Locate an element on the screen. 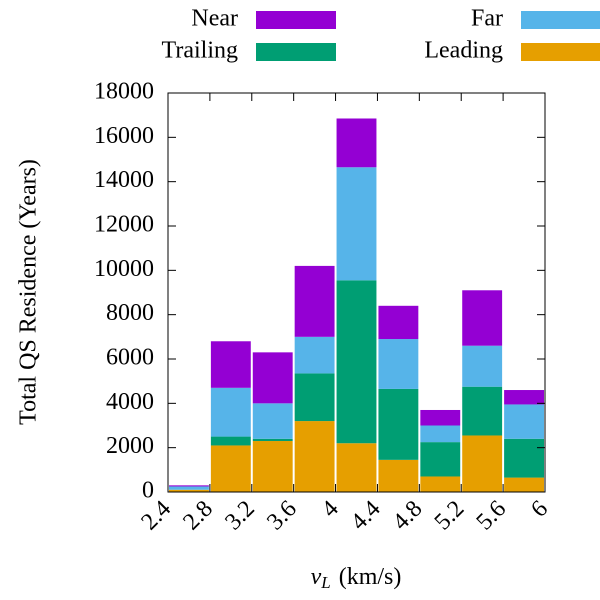 The image size is (600, 600). x-tick-label: 3.6 is located at coordinates (282, 516).